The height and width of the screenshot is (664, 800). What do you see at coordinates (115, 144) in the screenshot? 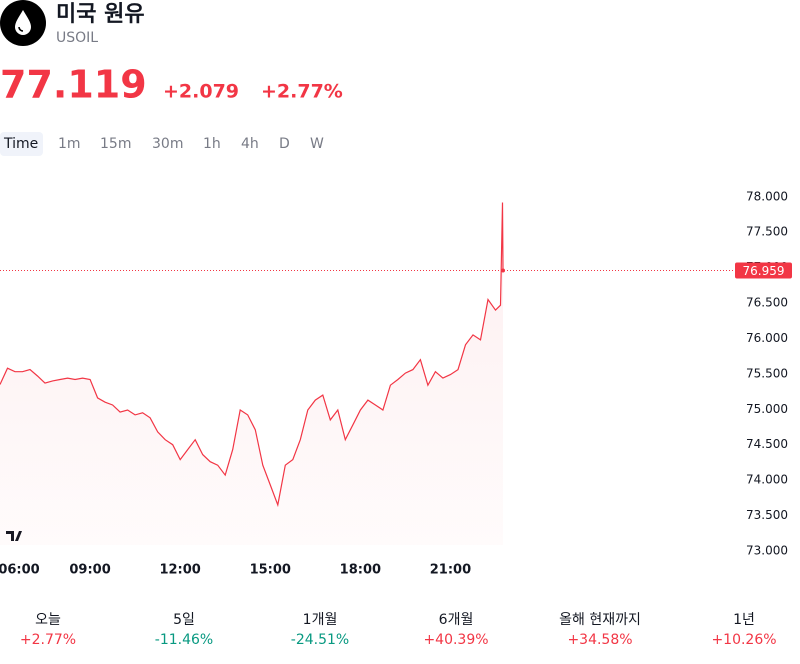
I see `interval-tab: 15m` at bounding box center [115, 144].